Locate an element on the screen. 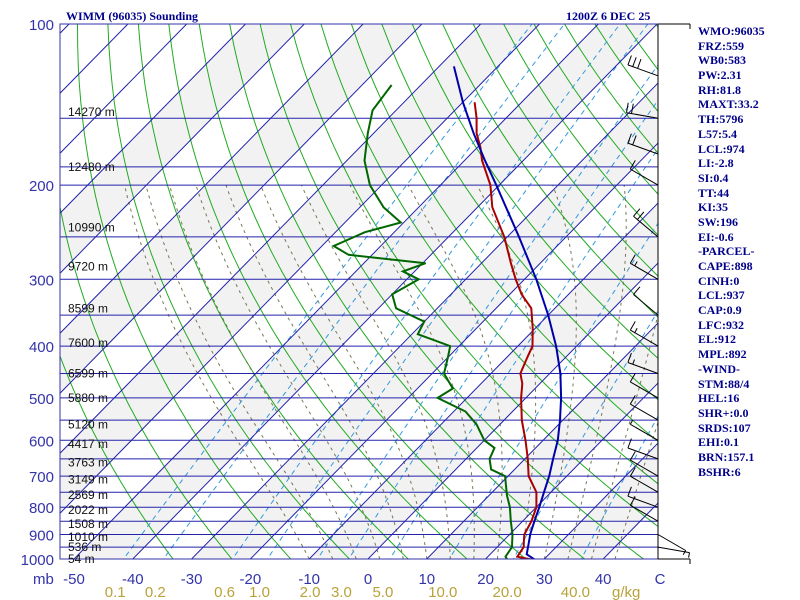 This screenshot has height=600, width=800. pressure-tick-label: 100 is located at coordinates (41, 25).